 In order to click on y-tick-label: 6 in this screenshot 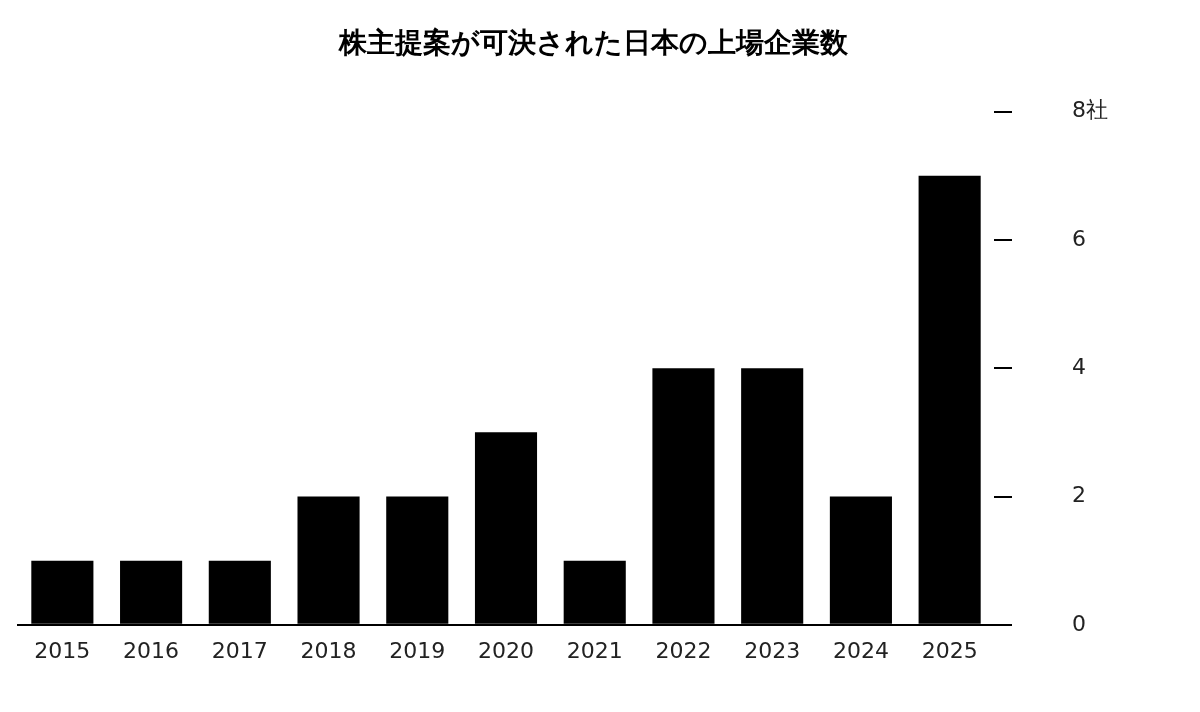, I will do `click(1079, 238)`.